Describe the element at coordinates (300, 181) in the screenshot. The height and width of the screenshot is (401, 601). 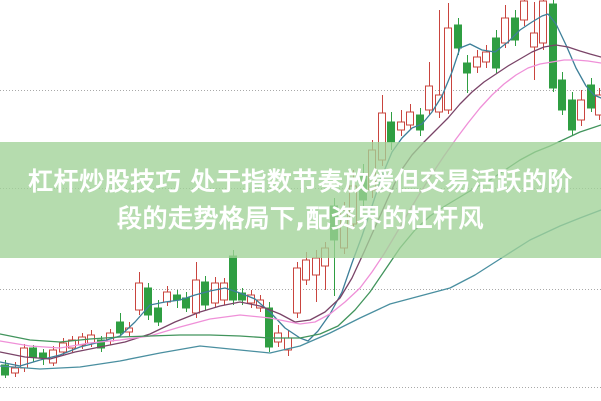
I see `headline-line-1: 杠杆炒股技巧 处于指数节奏放缓但交易活跃的阶` at that location.